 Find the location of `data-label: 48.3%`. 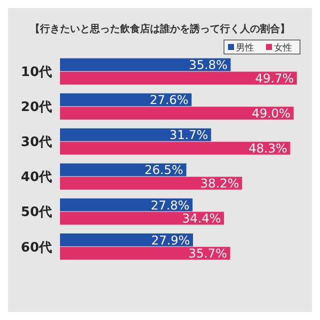

data-label: 48.3% is located at coordinates (268, 149).